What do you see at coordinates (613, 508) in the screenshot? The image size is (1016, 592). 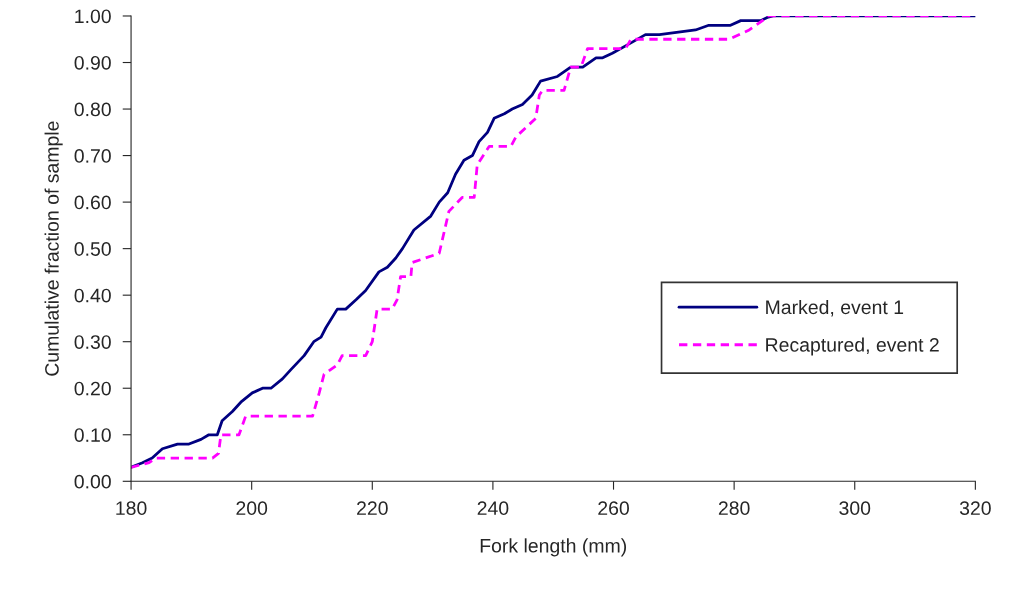 I see `x-tick-label: 260` at bounding box center [613, 508].